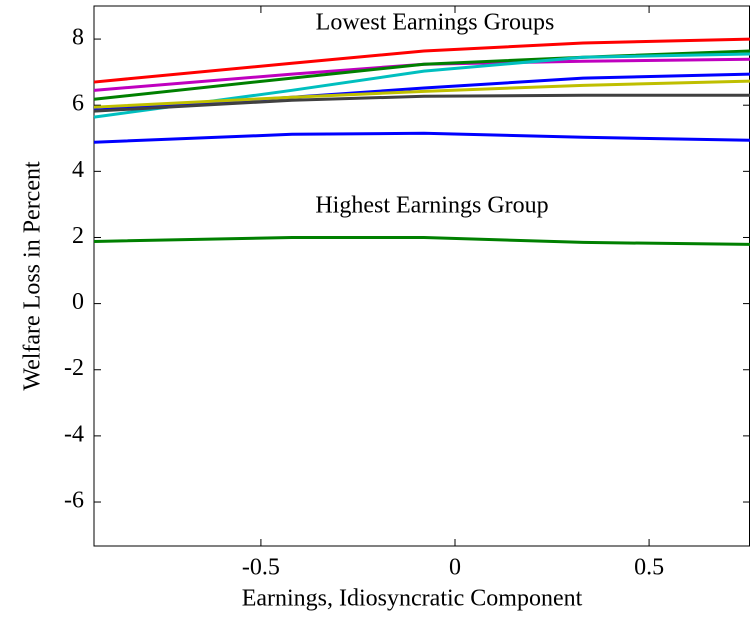  Describe the element at coordinates (78, 236) in the screenshot. I see `y-tick-label: 2` at that location.